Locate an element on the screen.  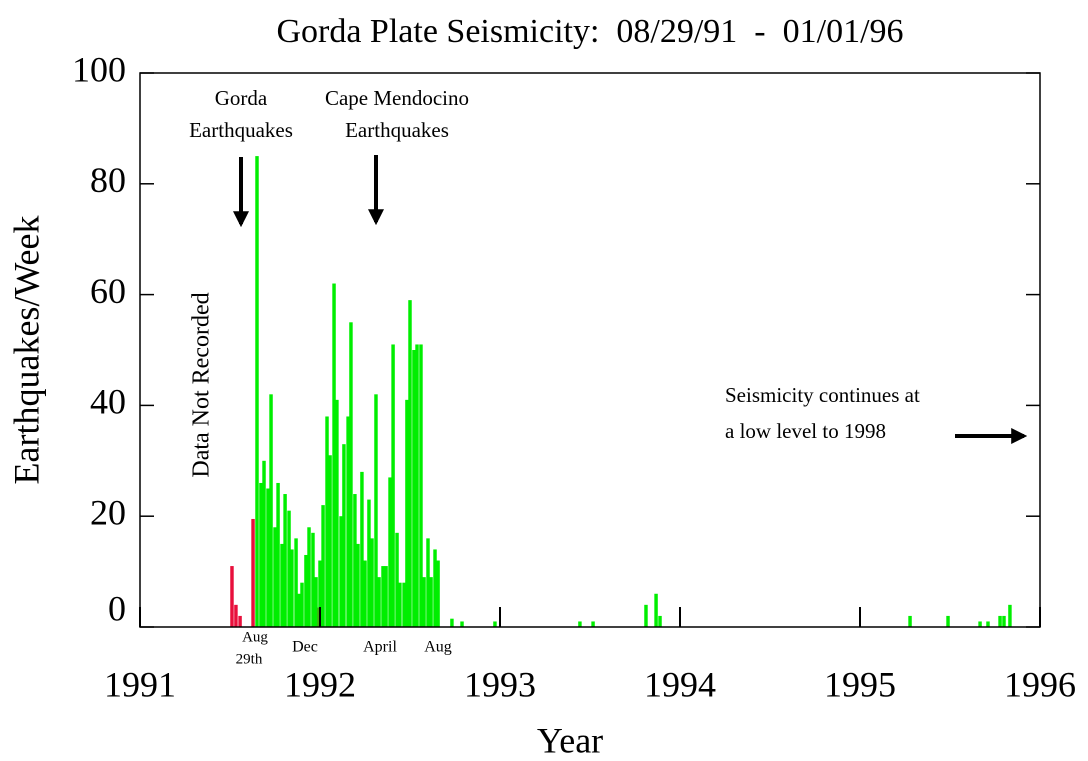
annotation: Data Not Recorded is located at coordinates (202, 384).